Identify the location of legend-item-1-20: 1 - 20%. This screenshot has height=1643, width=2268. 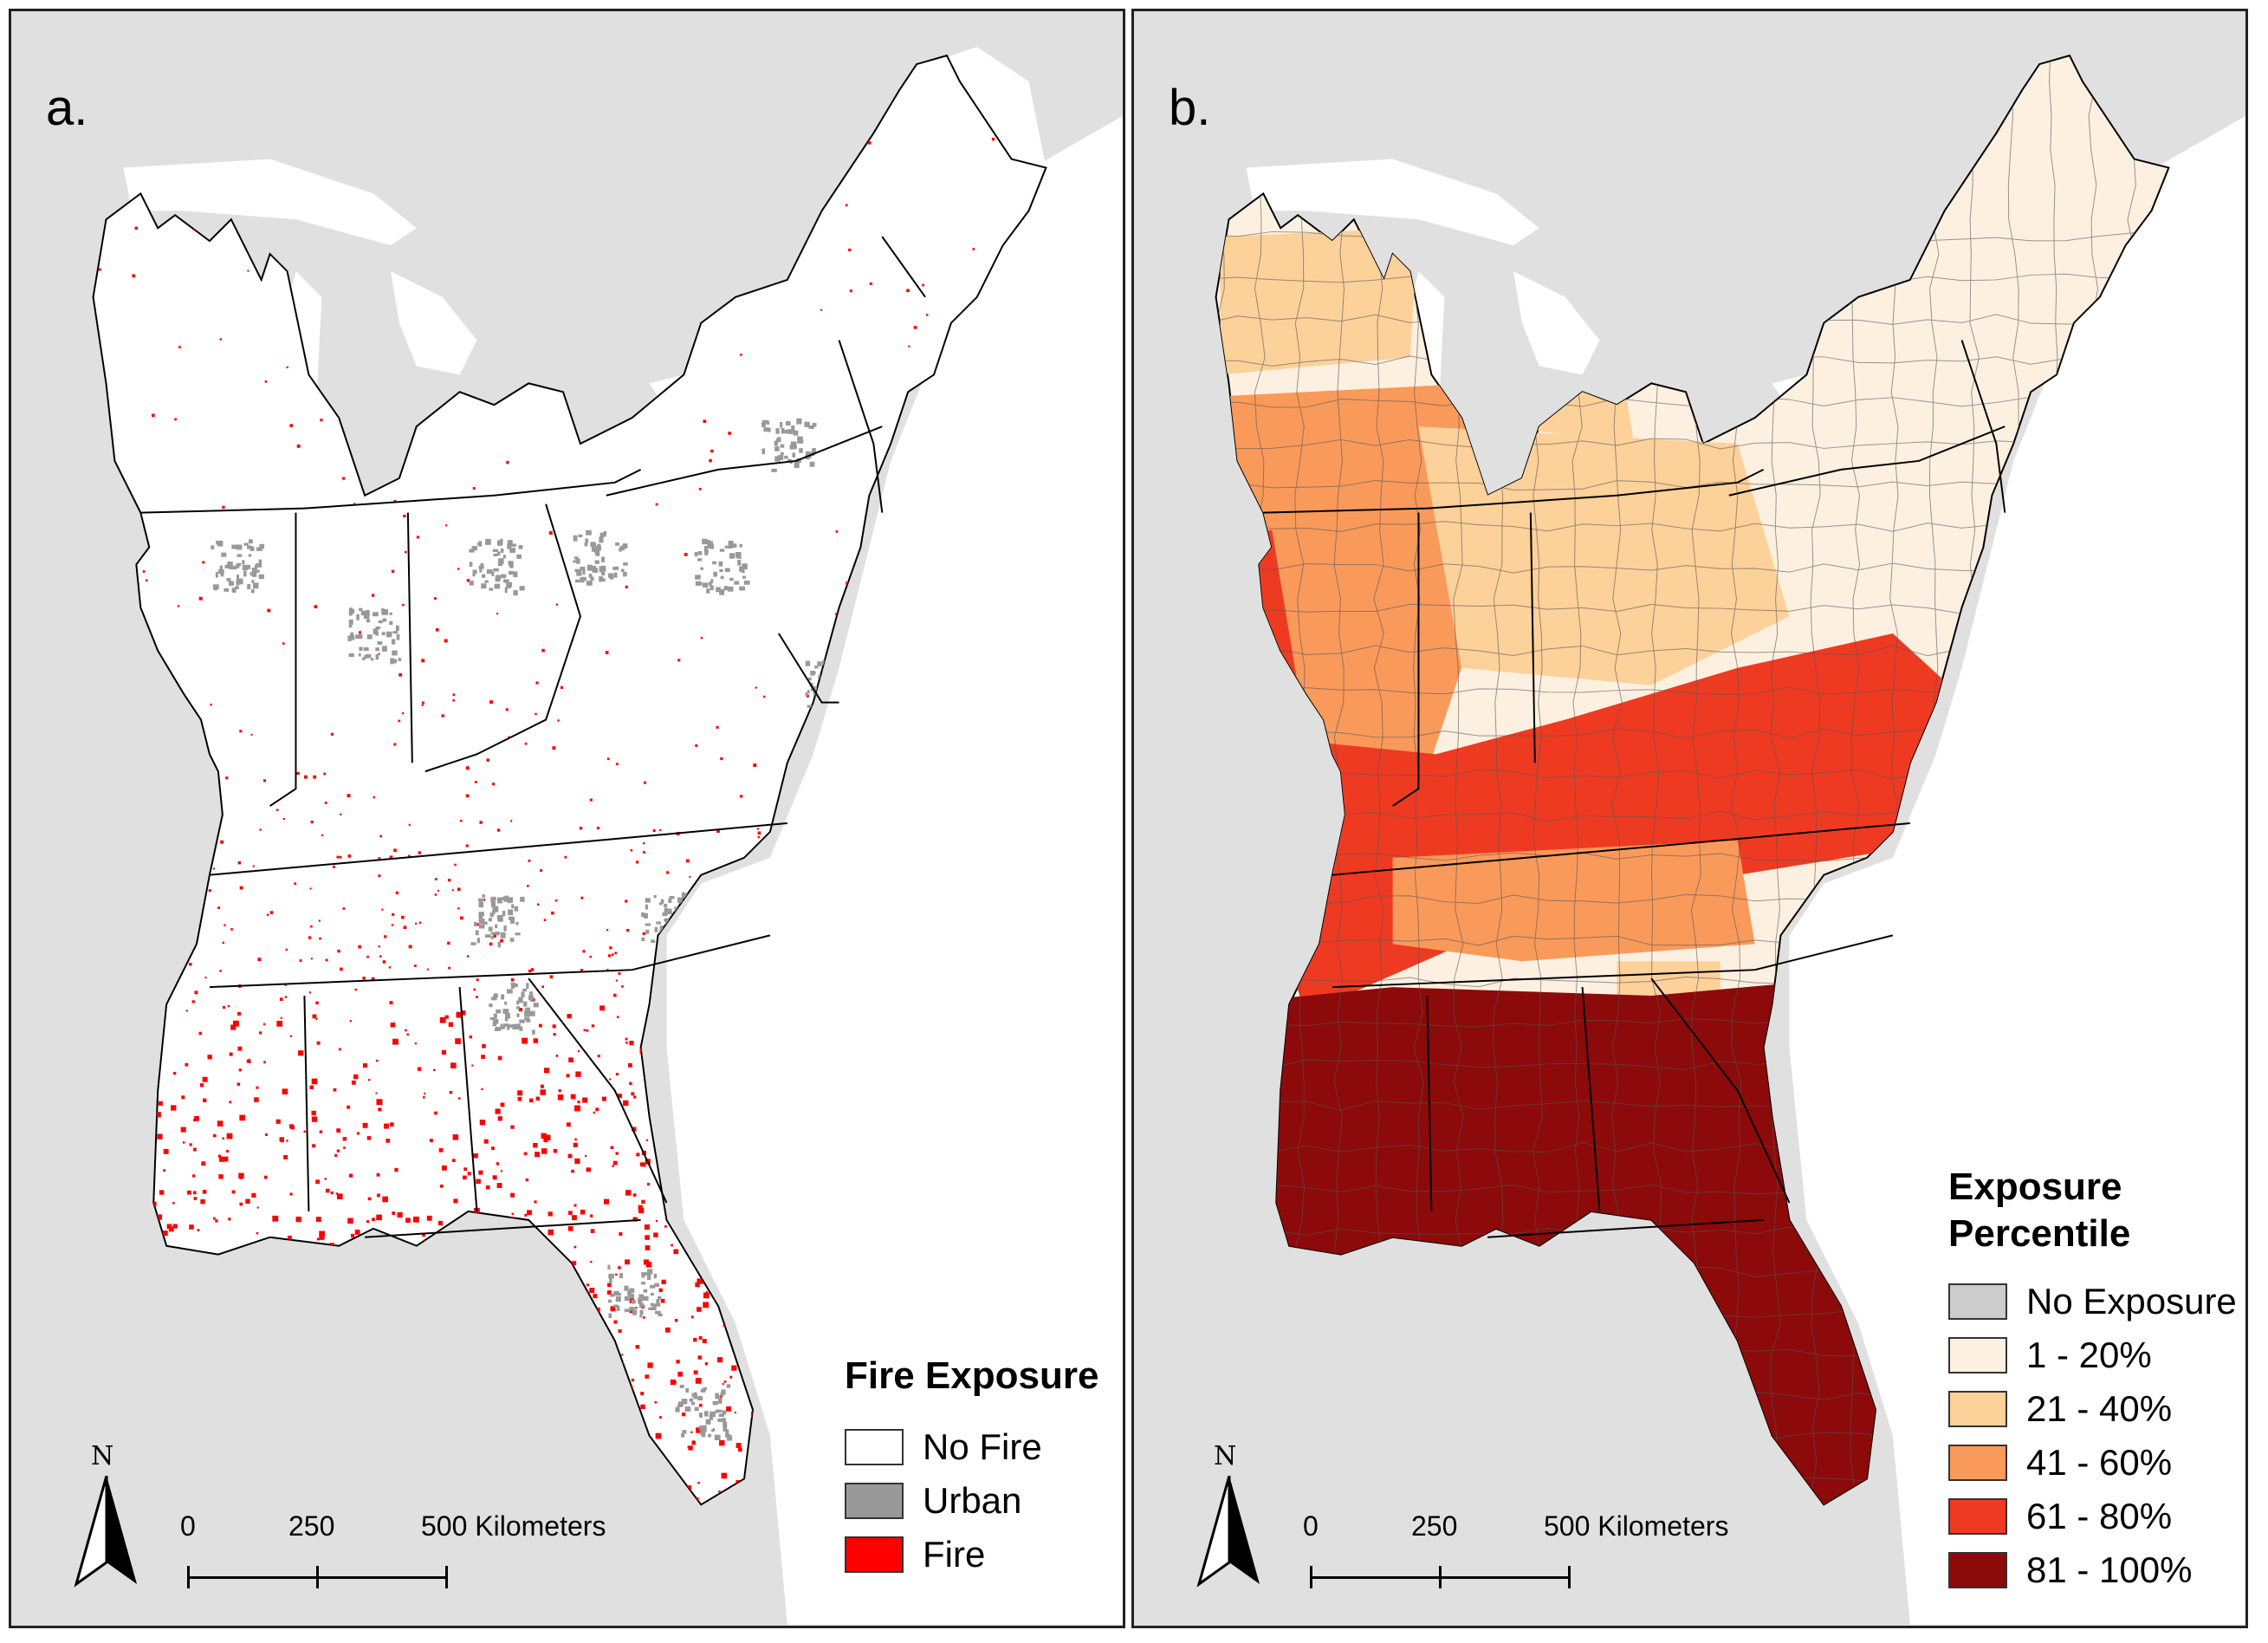
(2092, 1355).